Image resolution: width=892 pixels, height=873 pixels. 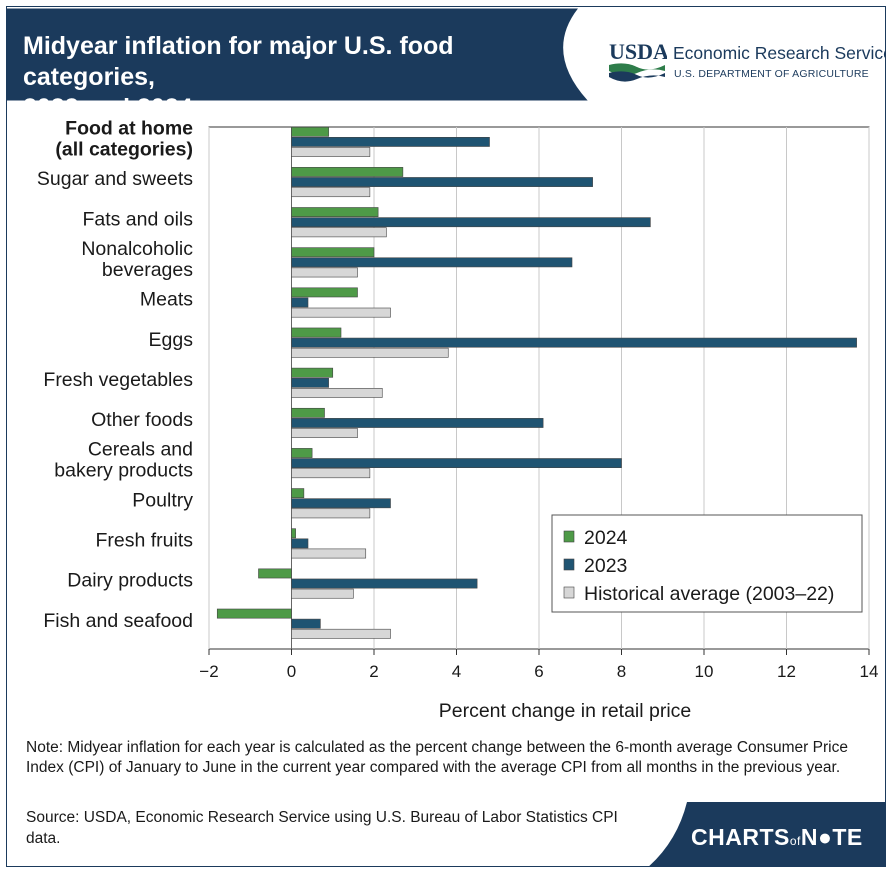 I want to click on badge-background, so click(x=767, y=834).